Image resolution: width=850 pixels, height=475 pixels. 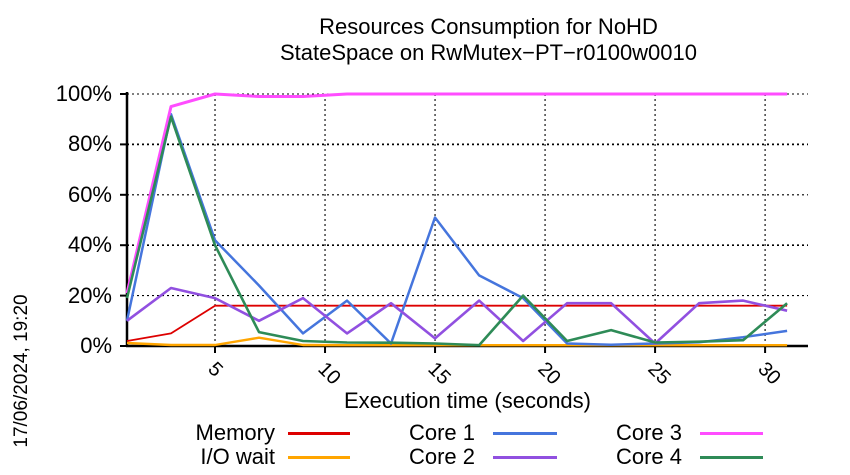 I want to click on series-line-memory, so click(x=457, y=323).